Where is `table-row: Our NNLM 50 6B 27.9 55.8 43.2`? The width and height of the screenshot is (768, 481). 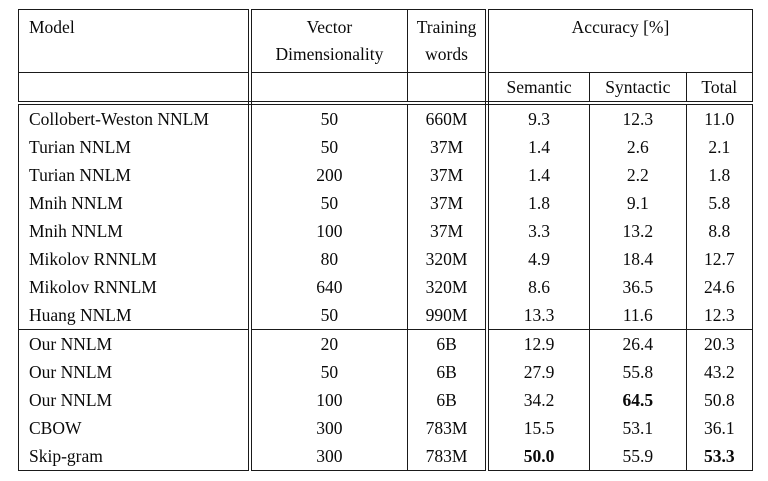 table-row: Our NNLM 50 6B 27.9 55.8 43.2 is located at coordinates (385, 372).